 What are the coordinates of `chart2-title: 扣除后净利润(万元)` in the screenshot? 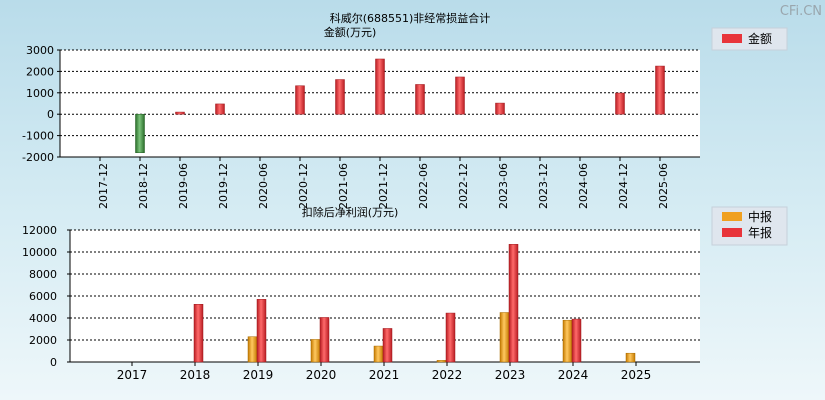 It's located at (350, 212).